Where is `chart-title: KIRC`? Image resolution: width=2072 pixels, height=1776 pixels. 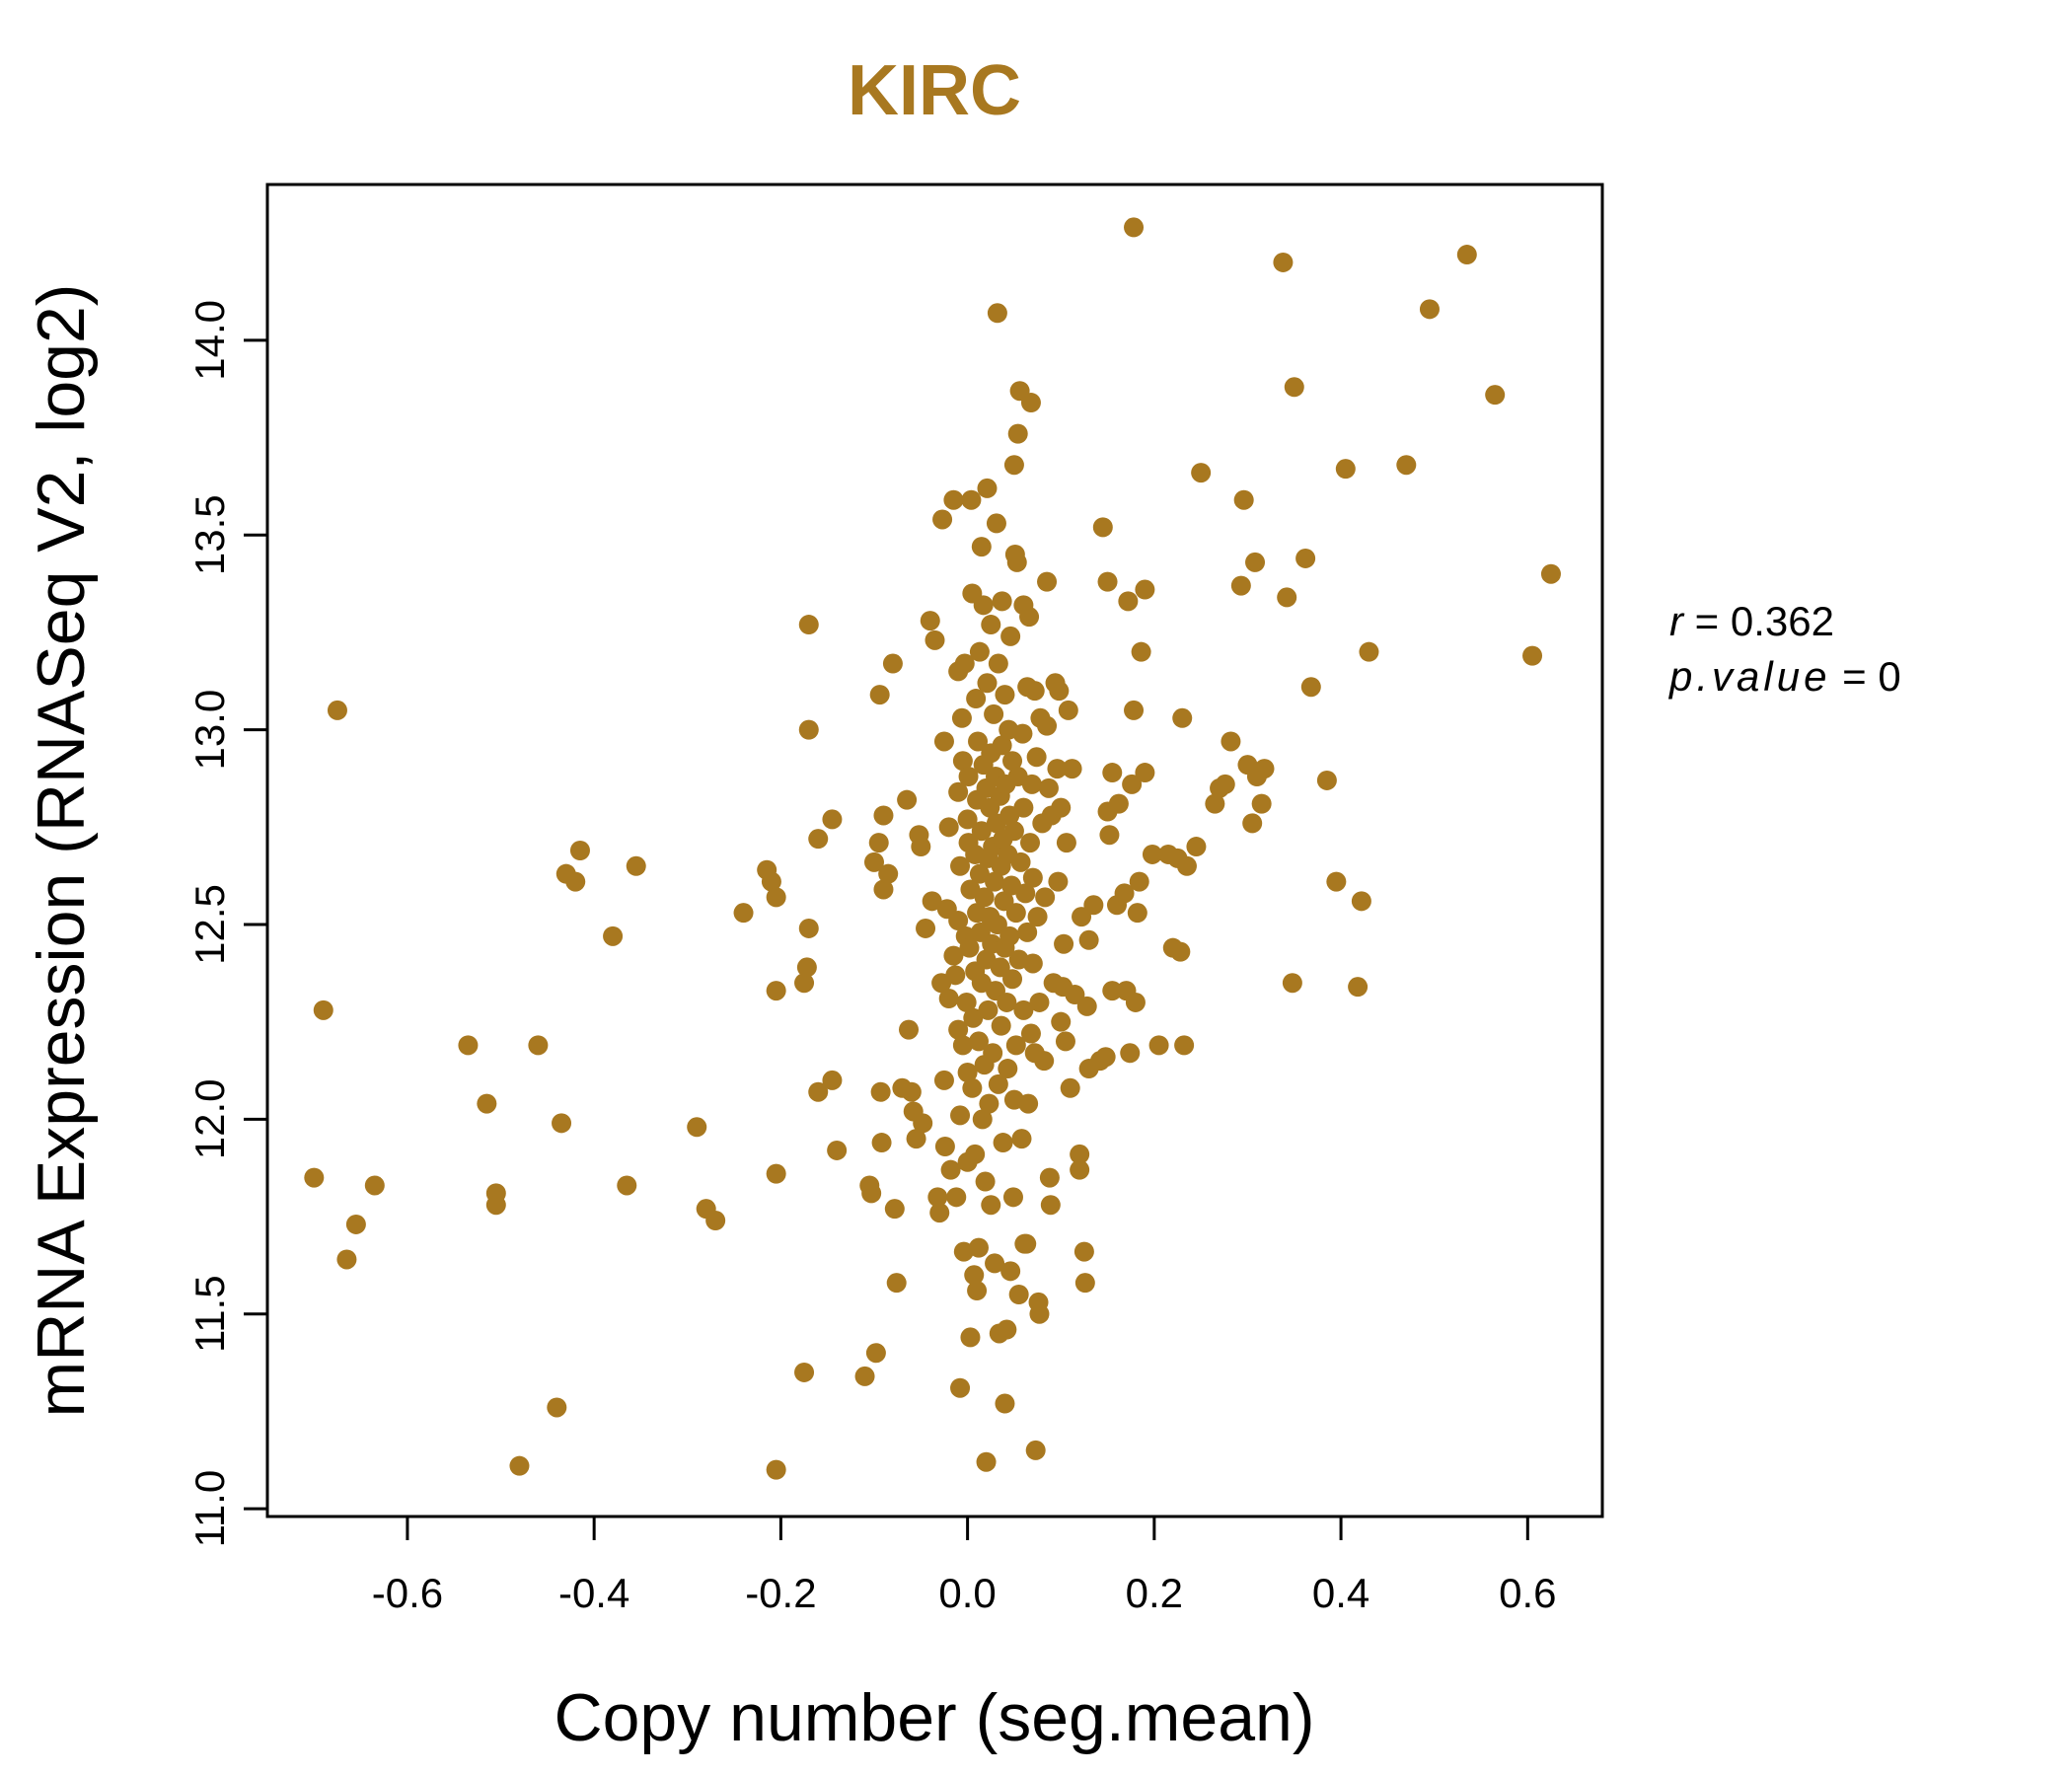
chart-title: KIRC is located at coordinates (935, 91).